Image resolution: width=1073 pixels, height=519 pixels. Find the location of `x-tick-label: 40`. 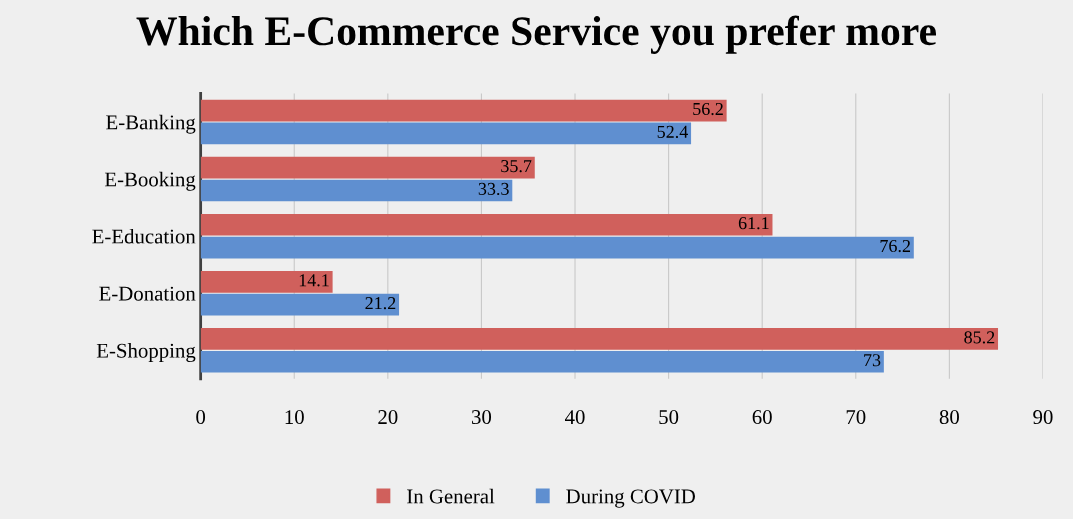

x-tick-label: 40 is located at coordinates (575, 417).